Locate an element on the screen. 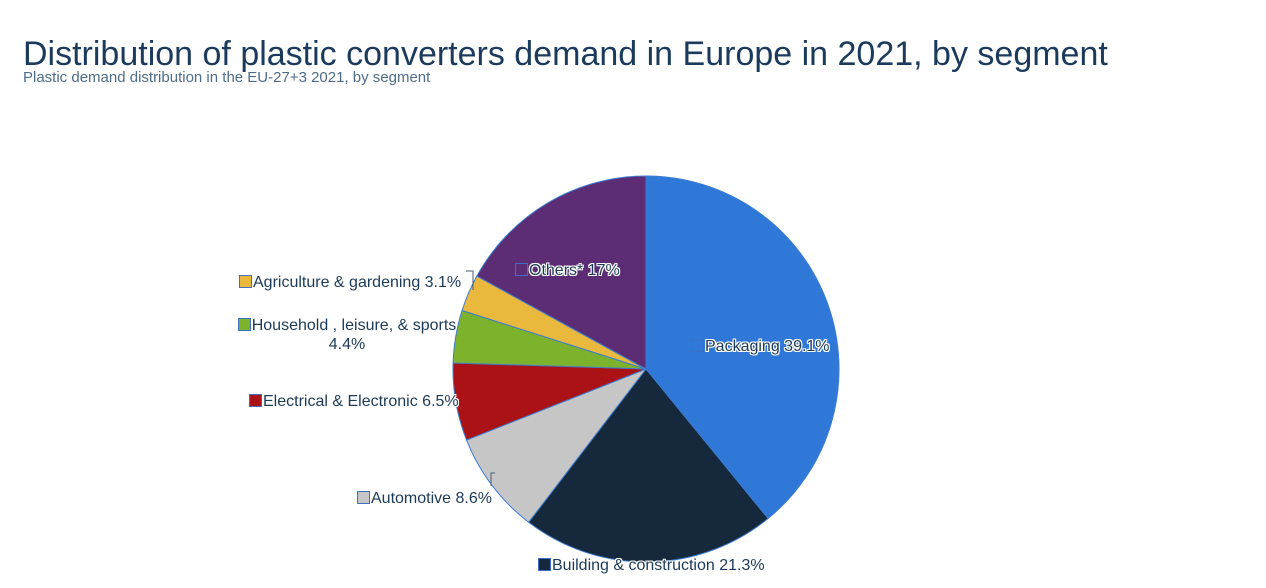  slice-label-line1: Household , leisure, & sports is located at coordinates (347, 325).